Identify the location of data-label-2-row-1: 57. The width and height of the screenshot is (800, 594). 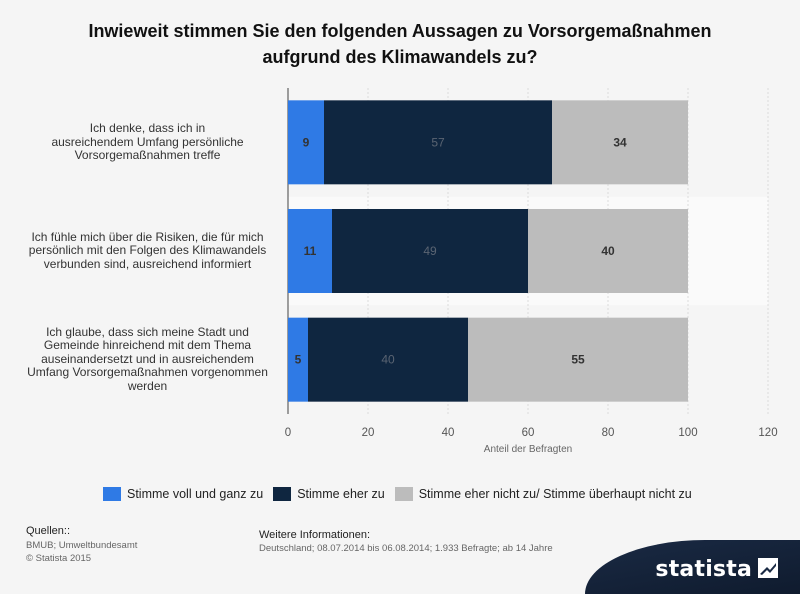
(438, 142).